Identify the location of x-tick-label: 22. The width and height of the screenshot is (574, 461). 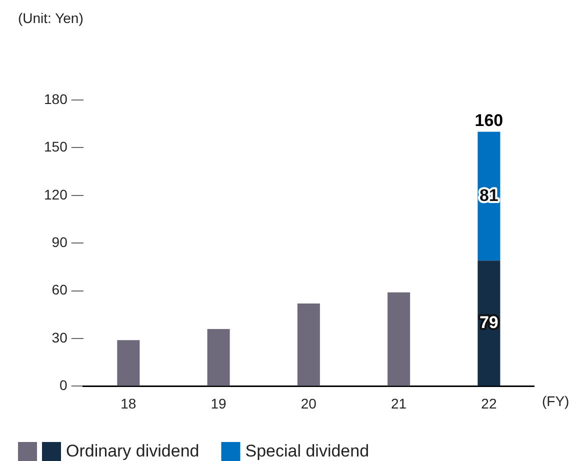
(489, 403).